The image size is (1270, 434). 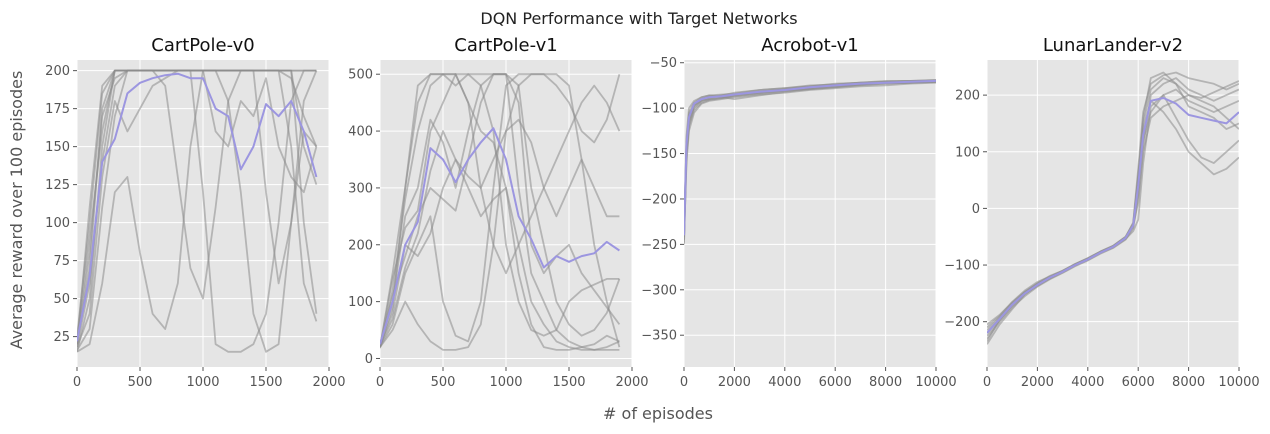 I want to click on y-tick-label: 400, so click(x=360, y=132).